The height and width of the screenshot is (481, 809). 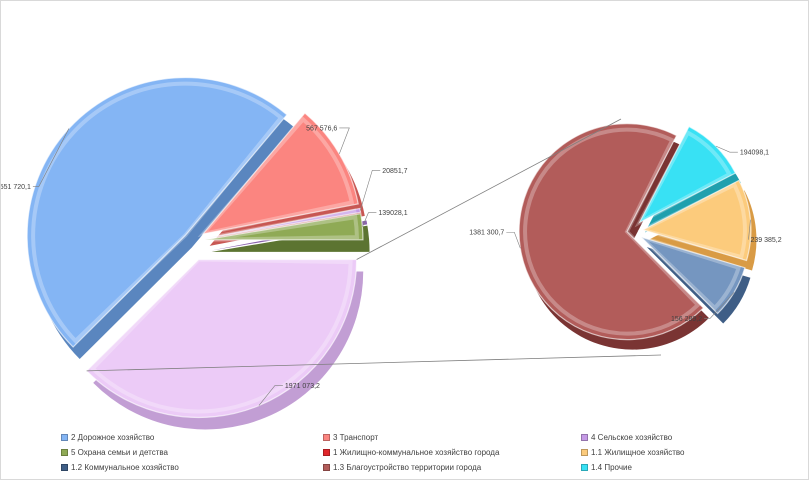 I want to click on main-slice-4-сельское-хозяйство, so click(x=283, y=223).